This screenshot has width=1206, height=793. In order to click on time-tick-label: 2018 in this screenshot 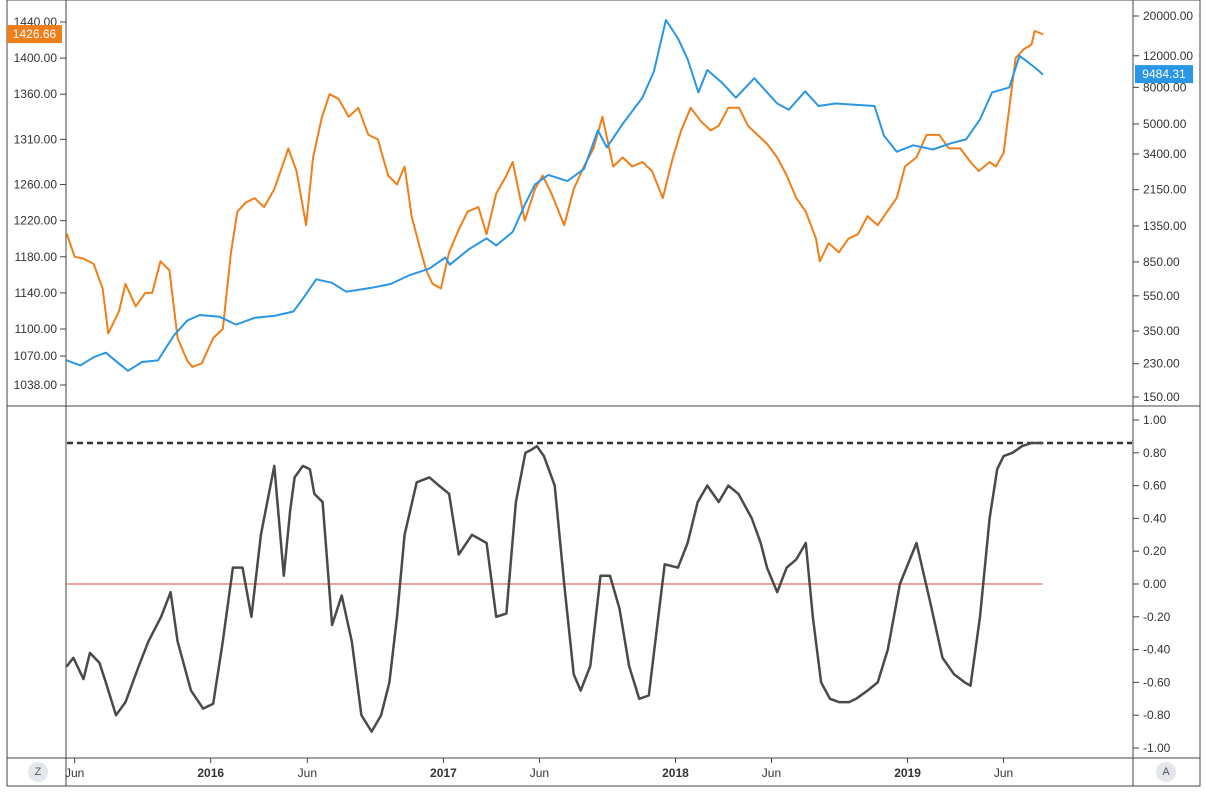, I will do `click(675, 773)`.